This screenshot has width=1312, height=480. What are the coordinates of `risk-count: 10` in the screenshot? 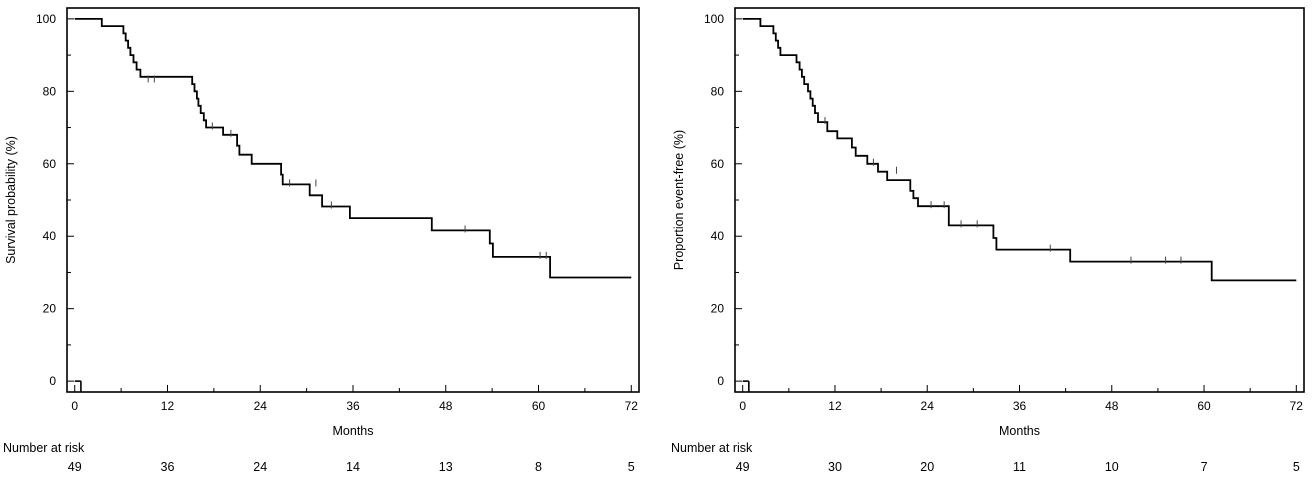 It's located at (1112, 467).